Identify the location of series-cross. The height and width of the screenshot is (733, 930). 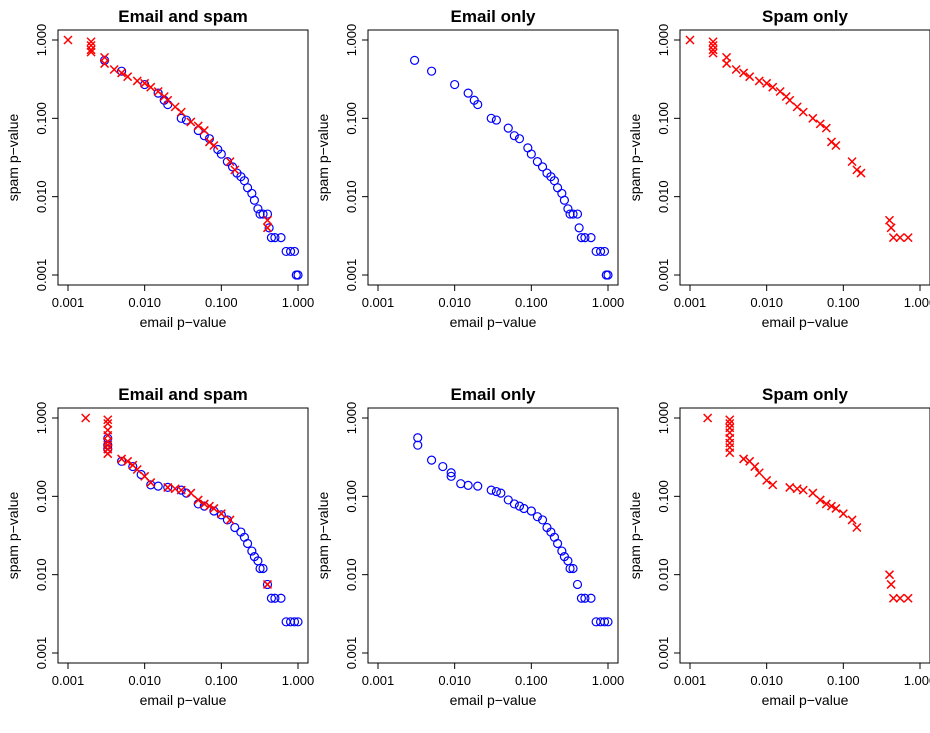
(177, 501).